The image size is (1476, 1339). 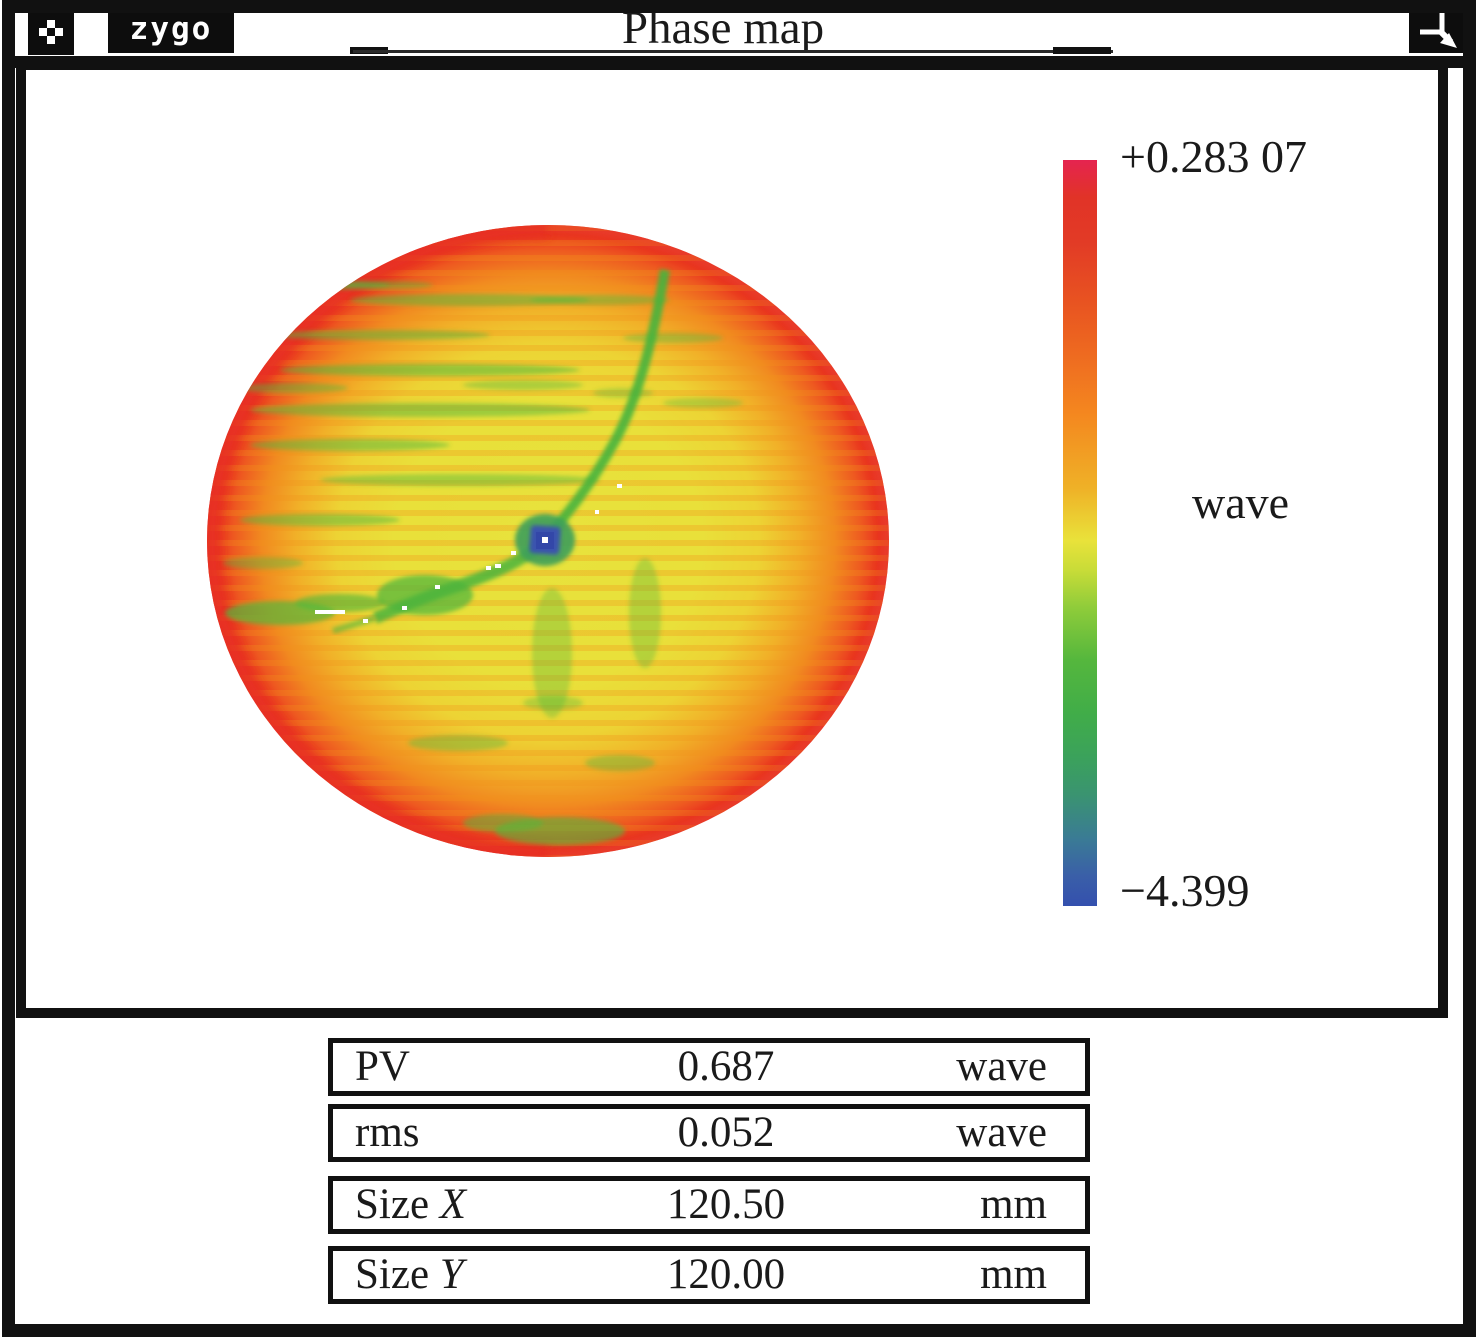 I want to click on stat-label: PV, so click(x=382, y=1066).